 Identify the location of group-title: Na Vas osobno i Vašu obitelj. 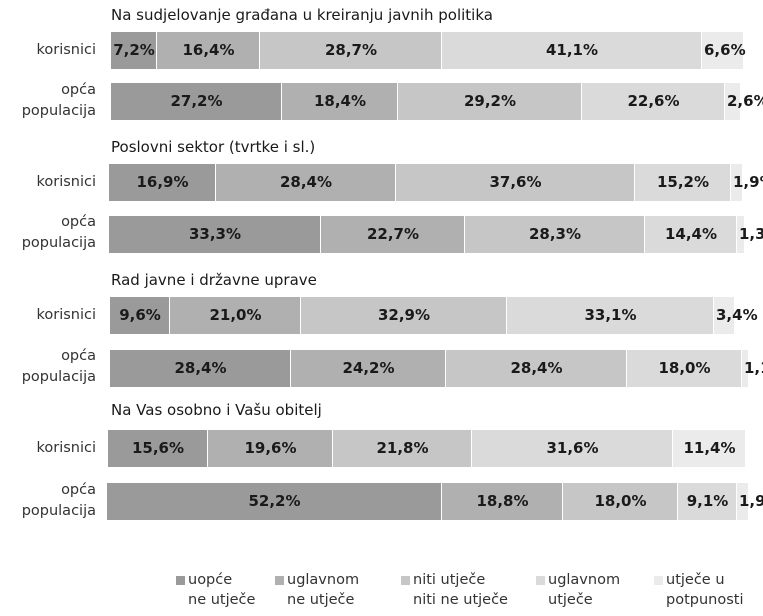
(216, 410).